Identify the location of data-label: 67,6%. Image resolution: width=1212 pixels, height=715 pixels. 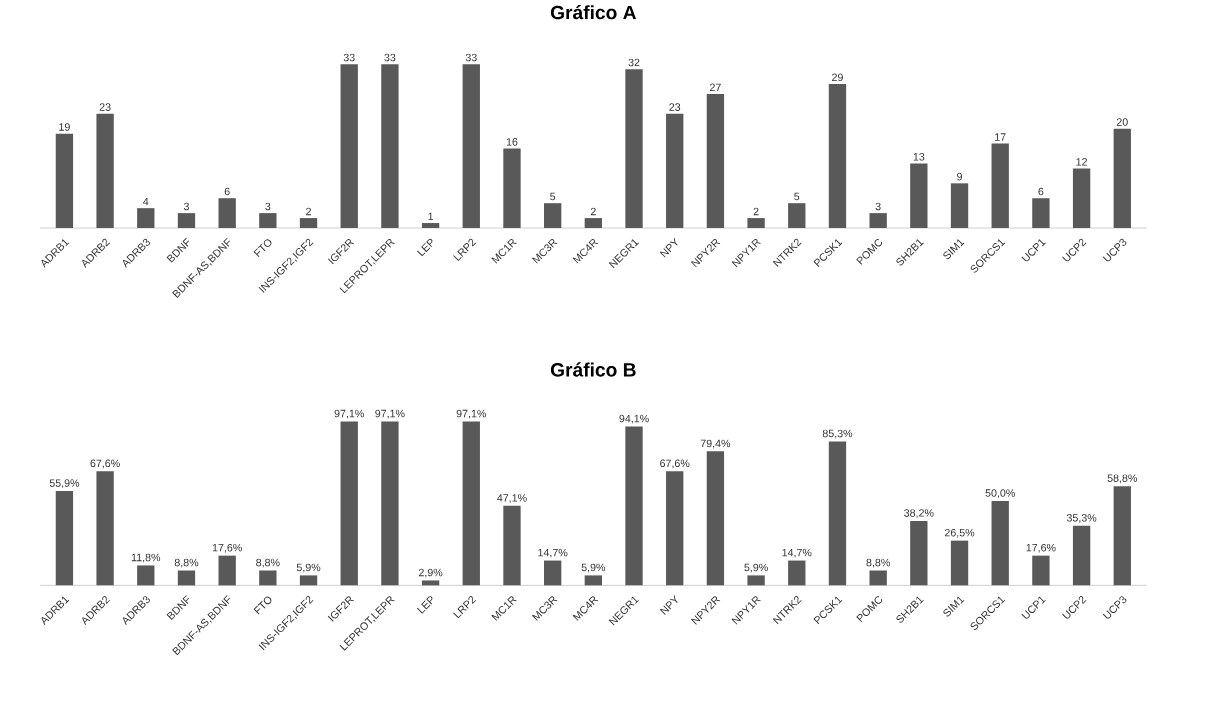
(105, 464).